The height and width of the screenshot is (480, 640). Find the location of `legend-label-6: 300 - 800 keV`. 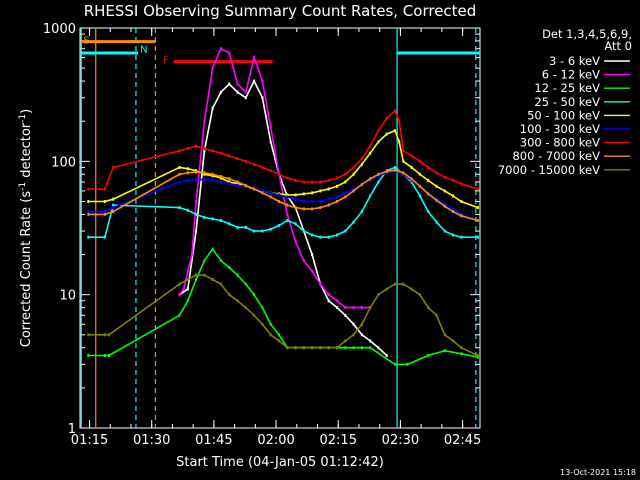

legend-label-6: 300 - 800 keV is located at coordinates (560, 143).